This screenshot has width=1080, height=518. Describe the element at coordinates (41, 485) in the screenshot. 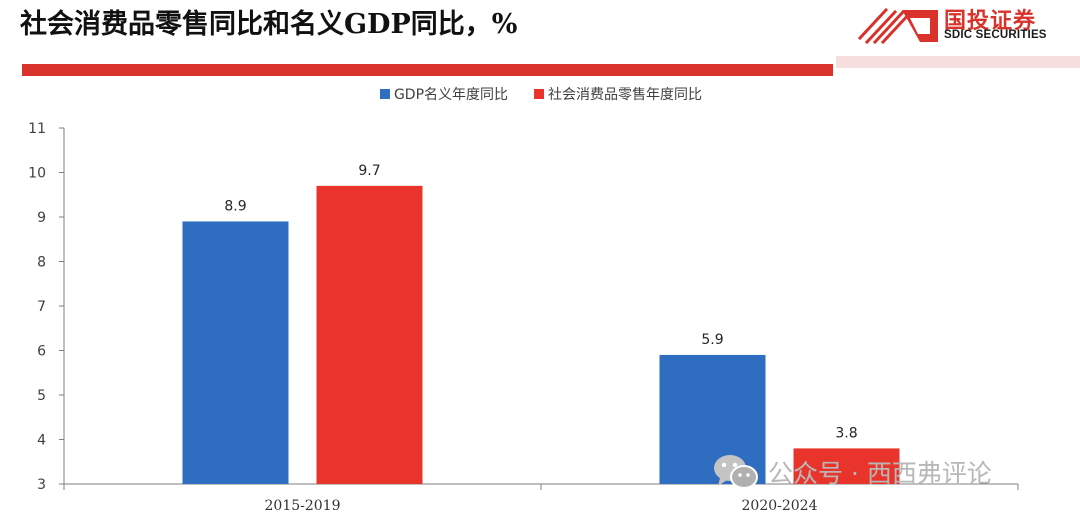

I see `y-tick-label: 3` at that location.